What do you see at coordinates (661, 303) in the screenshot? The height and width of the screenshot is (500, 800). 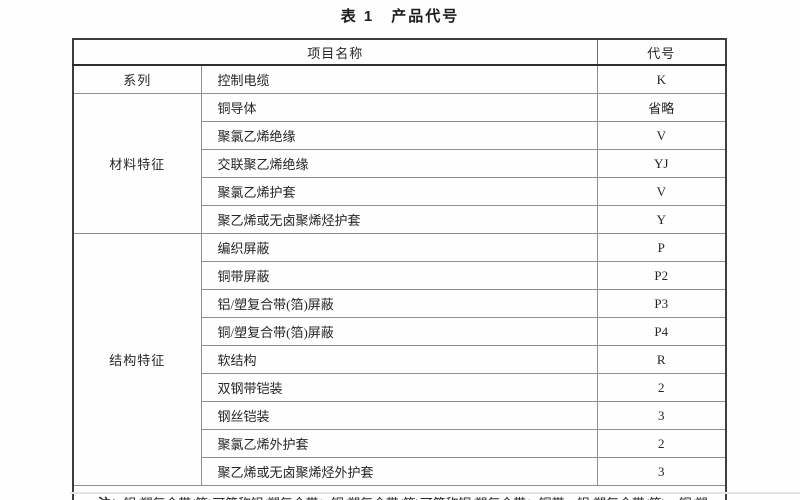 I see `code-cell: P3` at bounding box center [661, 303].